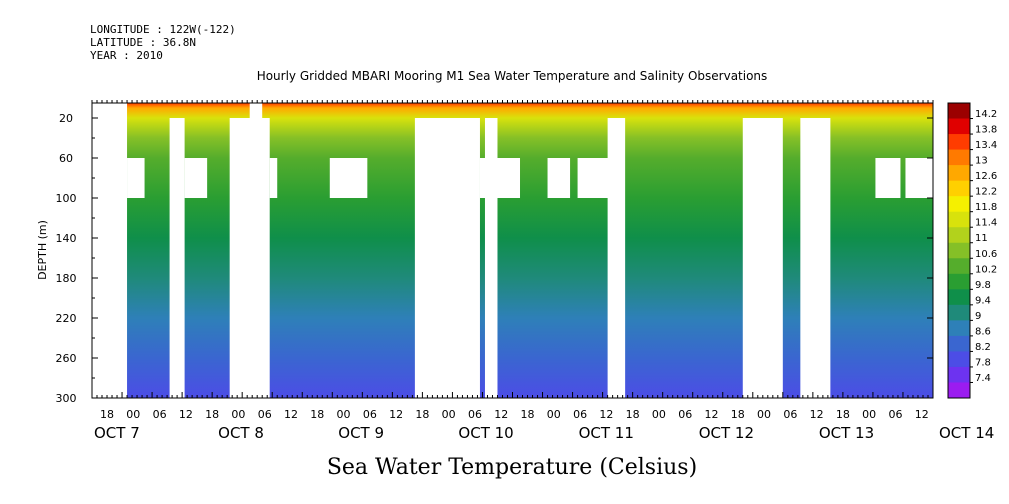 The width and height of the screenshot is (1009, 504). Describe the element at coordinates (846, 433) in the screenshot. I see `x-date-label: OCT 13` at that location.